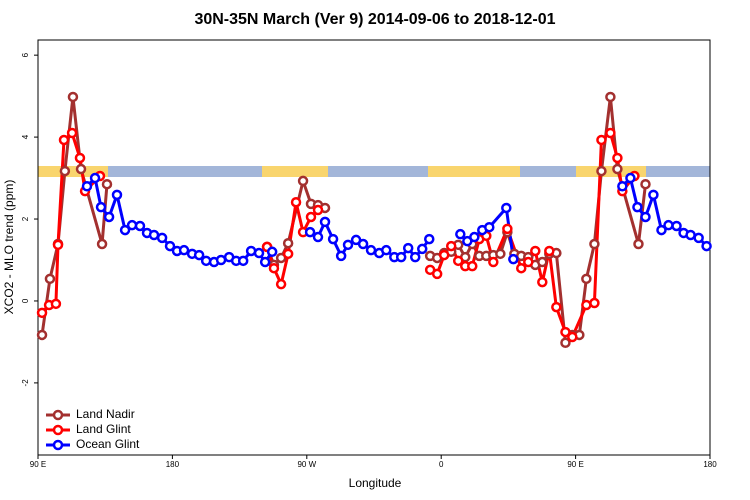 The image size is (750, 500). I want to click on land-mask, so click(374, 171).